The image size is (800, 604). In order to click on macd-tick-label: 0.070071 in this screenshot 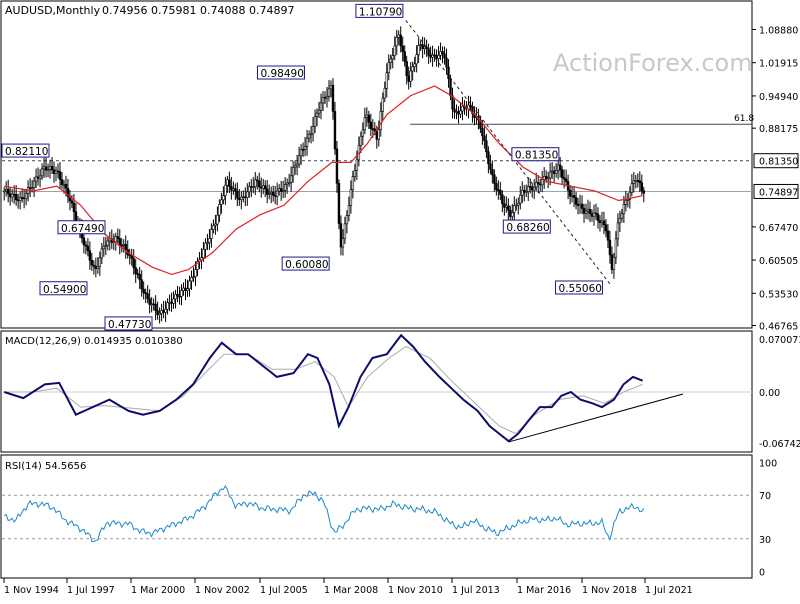, I will do `click(779, 340)`.